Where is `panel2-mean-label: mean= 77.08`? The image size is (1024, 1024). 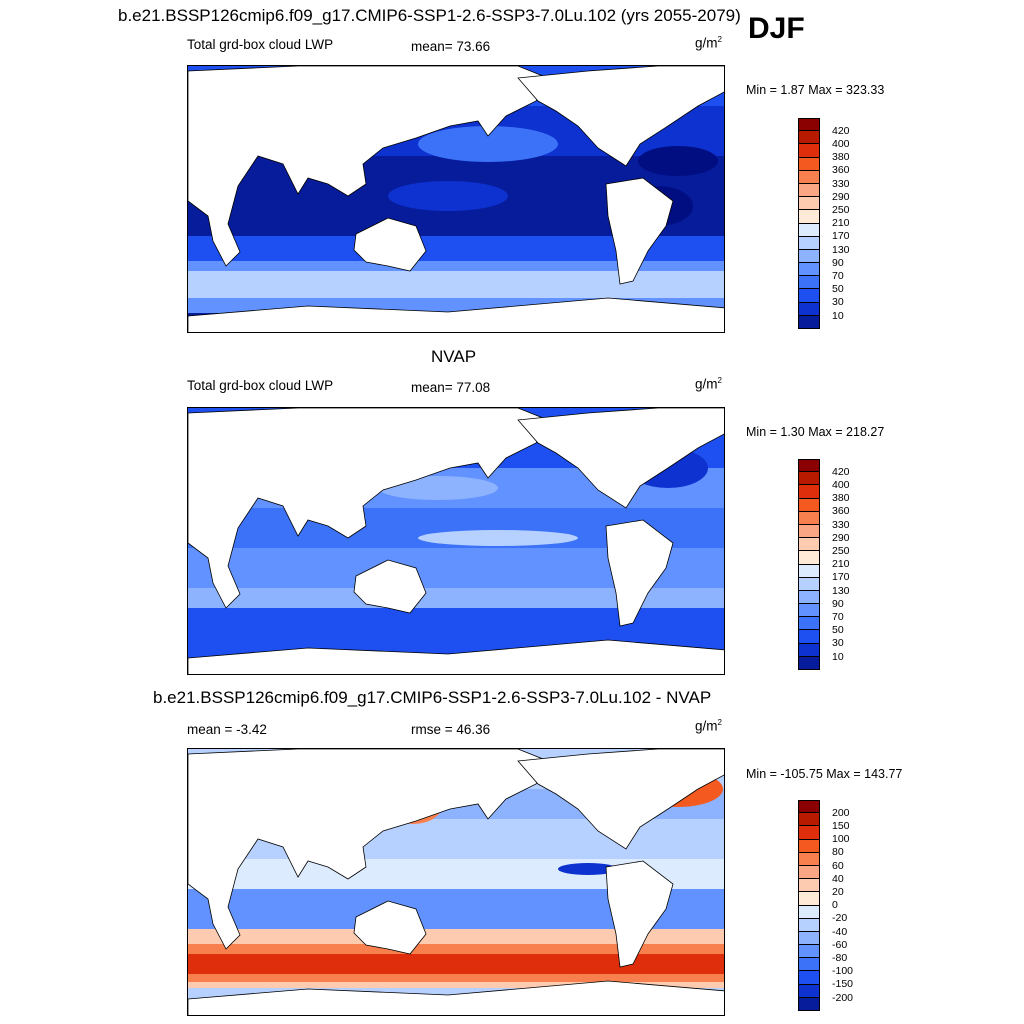
panel2-mean-label: mean= 77.08 is located at coordinates (451, 387).